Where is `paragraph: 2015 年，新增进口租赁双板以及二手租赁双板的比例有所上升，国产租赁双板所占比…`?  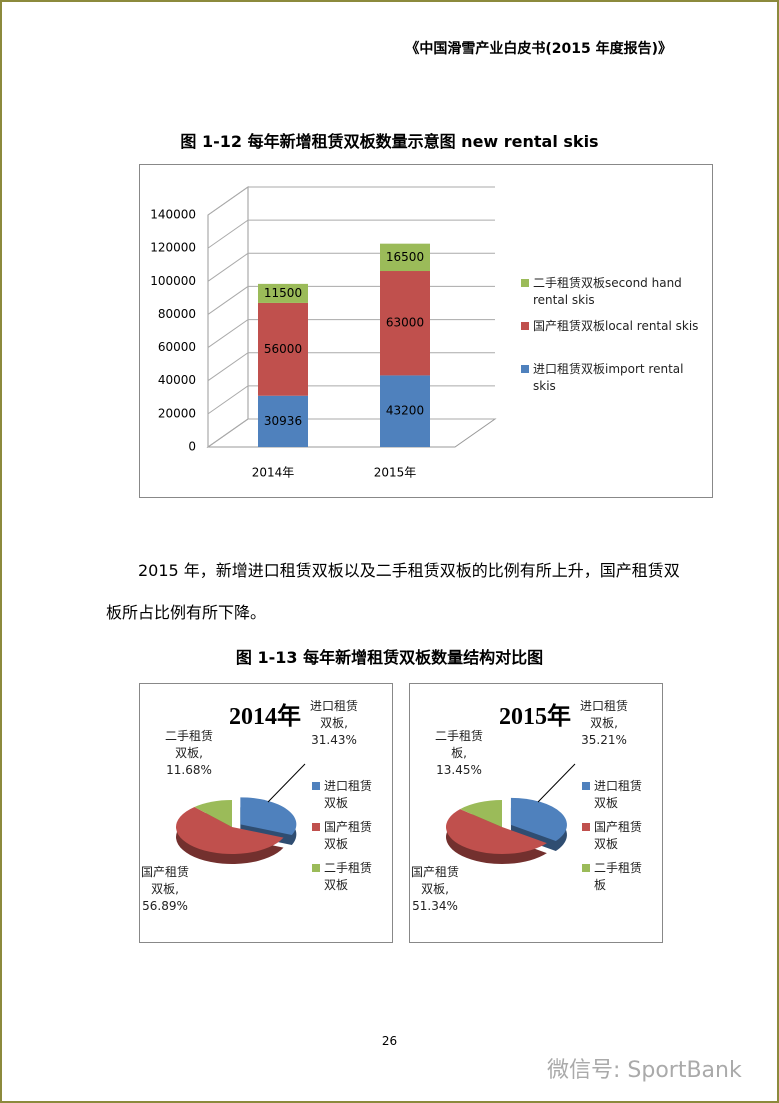 paragraph: 2015 年，新增进口租赁双板以及二手租赁双板的比例有所上升，国产租赁双板所占比… is located at coordinates (393, 591).